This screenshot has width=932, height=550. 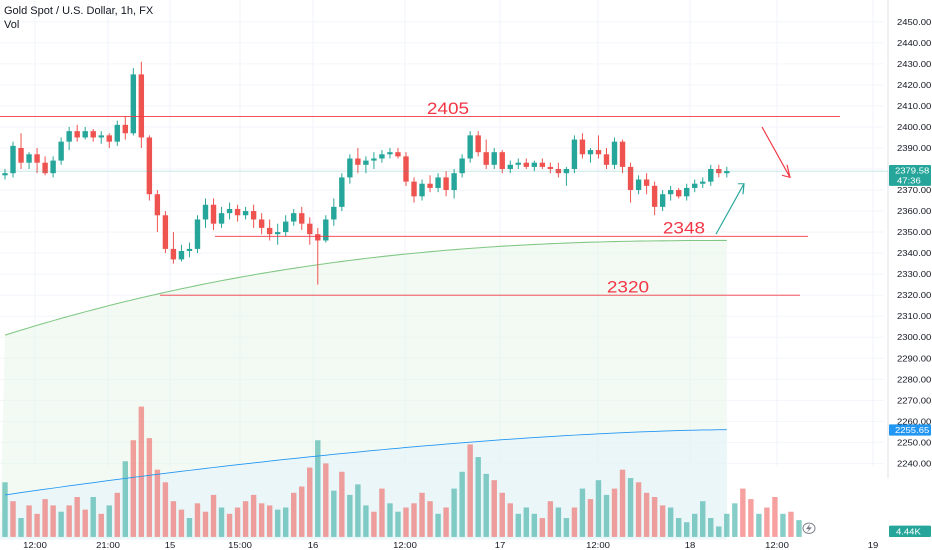 What do you see at coordinates (108, 545) in the screenshot?
I see `time-tick-label: 21:00` at bounding box center [108, 545].